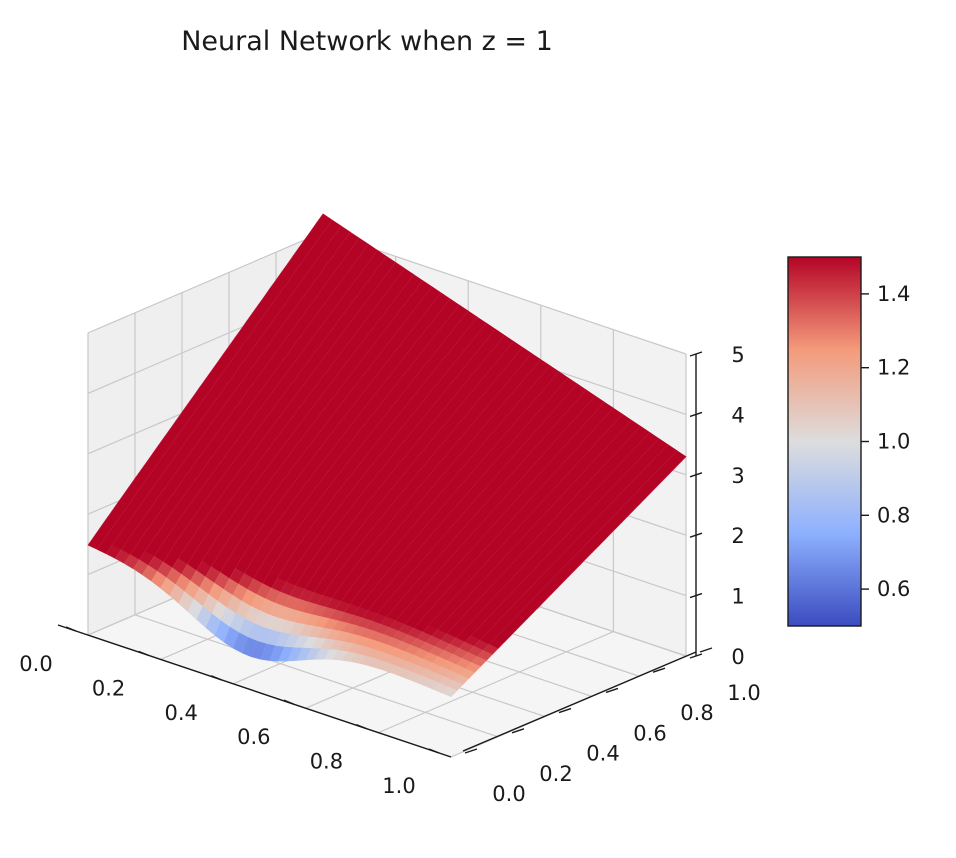  I want to click on y-tick-label: 0.6, so click(649, 733).